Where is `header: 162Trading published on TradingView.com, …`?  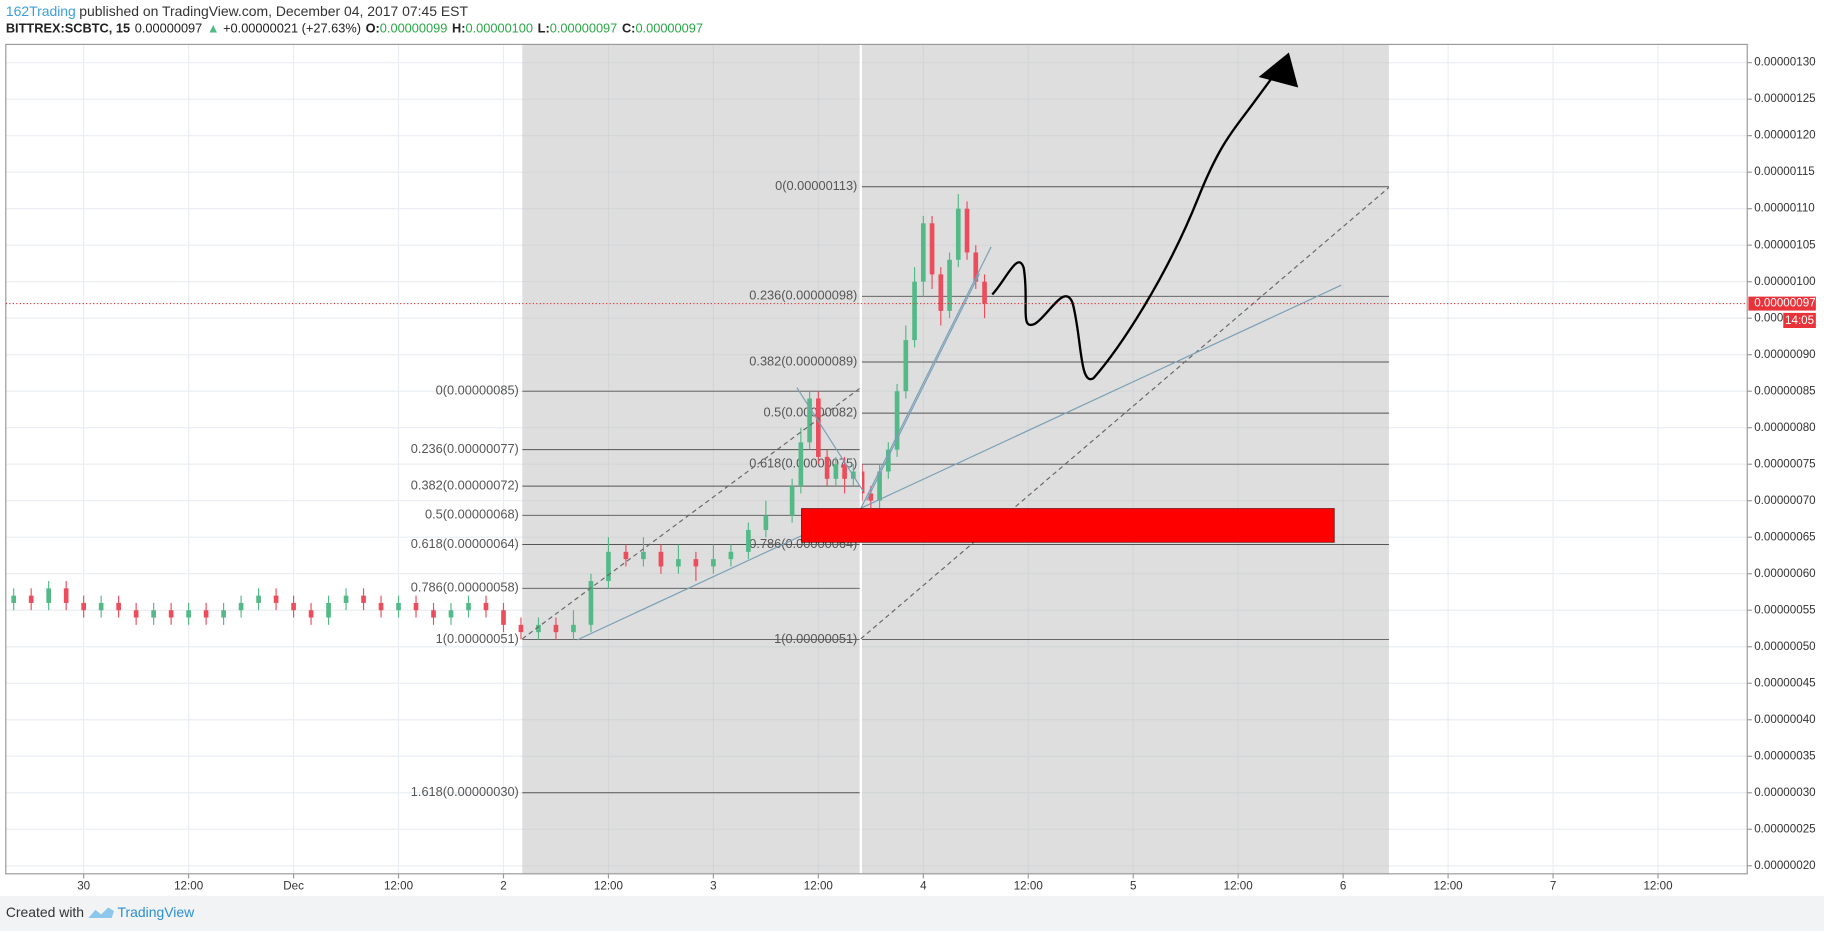 header: 162Trading published on TradingView.com, … is located at coordinates (237, 11).